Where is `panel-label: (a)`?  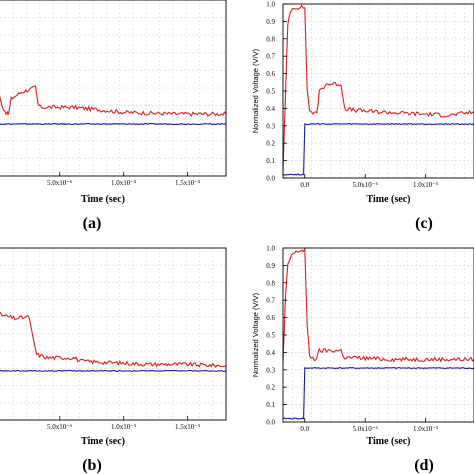 panel-label: (a) is located at coordinates (92, 223).